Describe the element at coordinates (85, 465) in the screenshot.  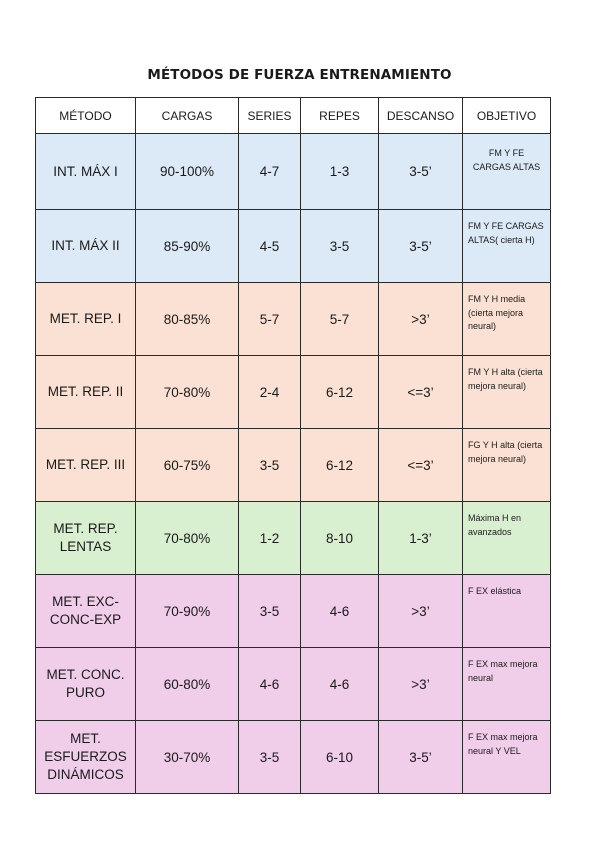
I see `metodo-cell: MET. REP. III` at that location.